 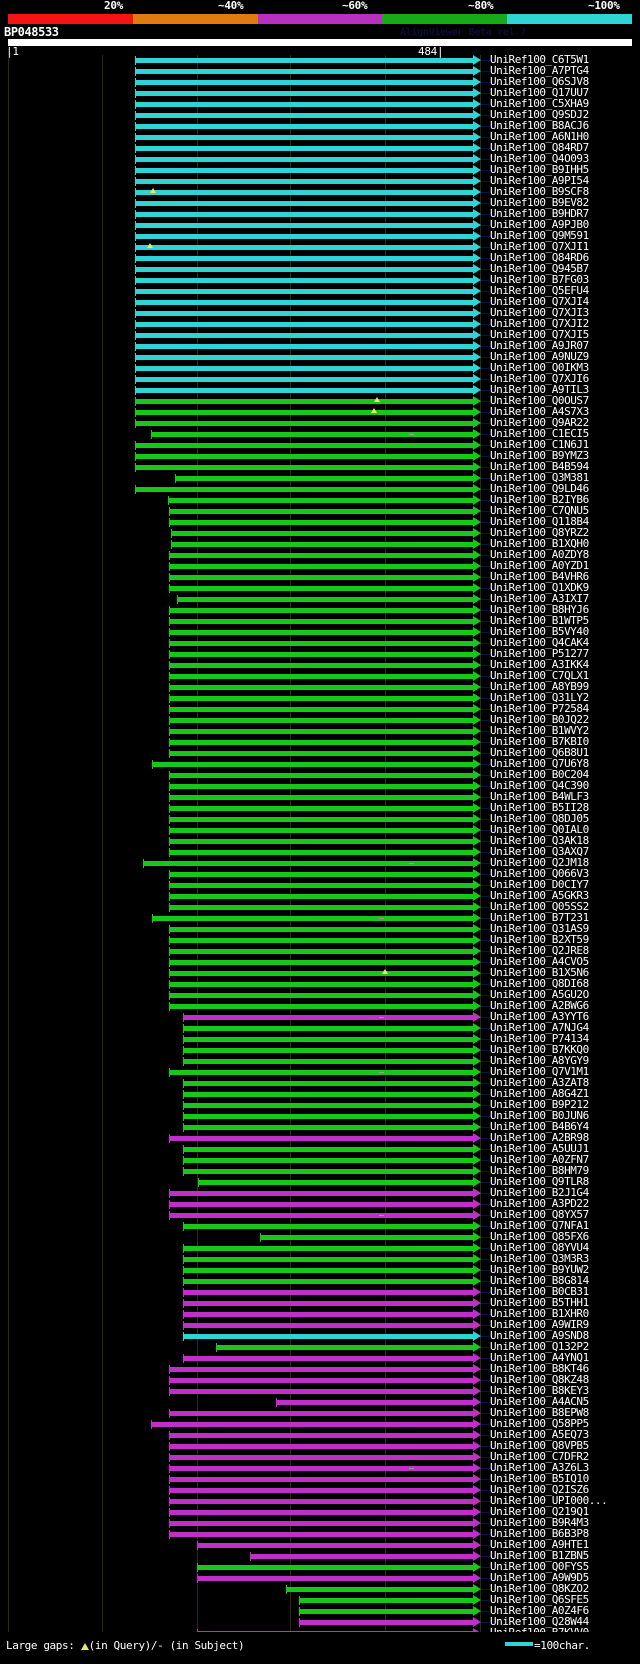 What do you see at coordinates (539, 741) in the screenshot?
I see `alignment-hit-label: UniRef100_B7KBI0` at bounding box center [539, 741].